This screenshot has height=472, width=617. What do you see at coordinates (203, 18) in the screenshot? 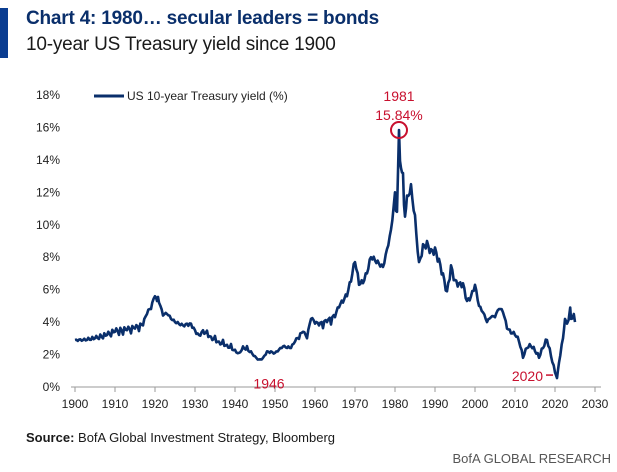
I see `chart-title: Chart 4: 1980… secular leaders = bonds` at bounding box center [203, 18].